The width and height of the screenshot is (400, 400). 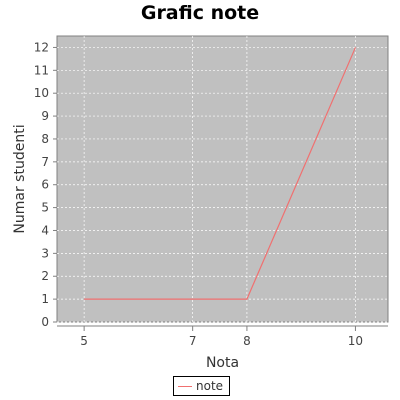 I want to click on y-tick-label: 4, so click(x=45, y=230).